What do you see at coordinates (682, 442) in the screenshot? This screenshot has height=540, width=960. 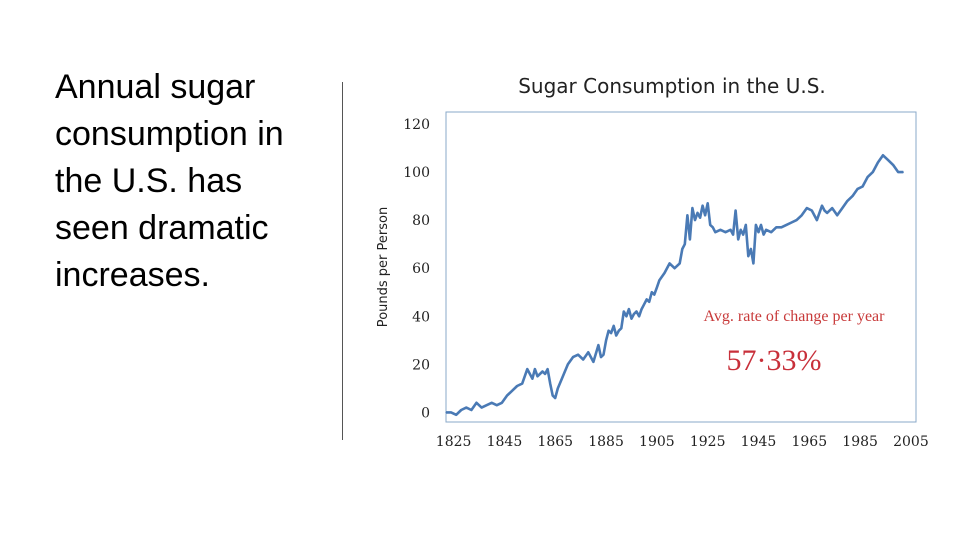 I see `x-ticks: 1825 1845 1865 1885 1905 1925 1945 1965 1985 2005` at bounding box center [682, 442].